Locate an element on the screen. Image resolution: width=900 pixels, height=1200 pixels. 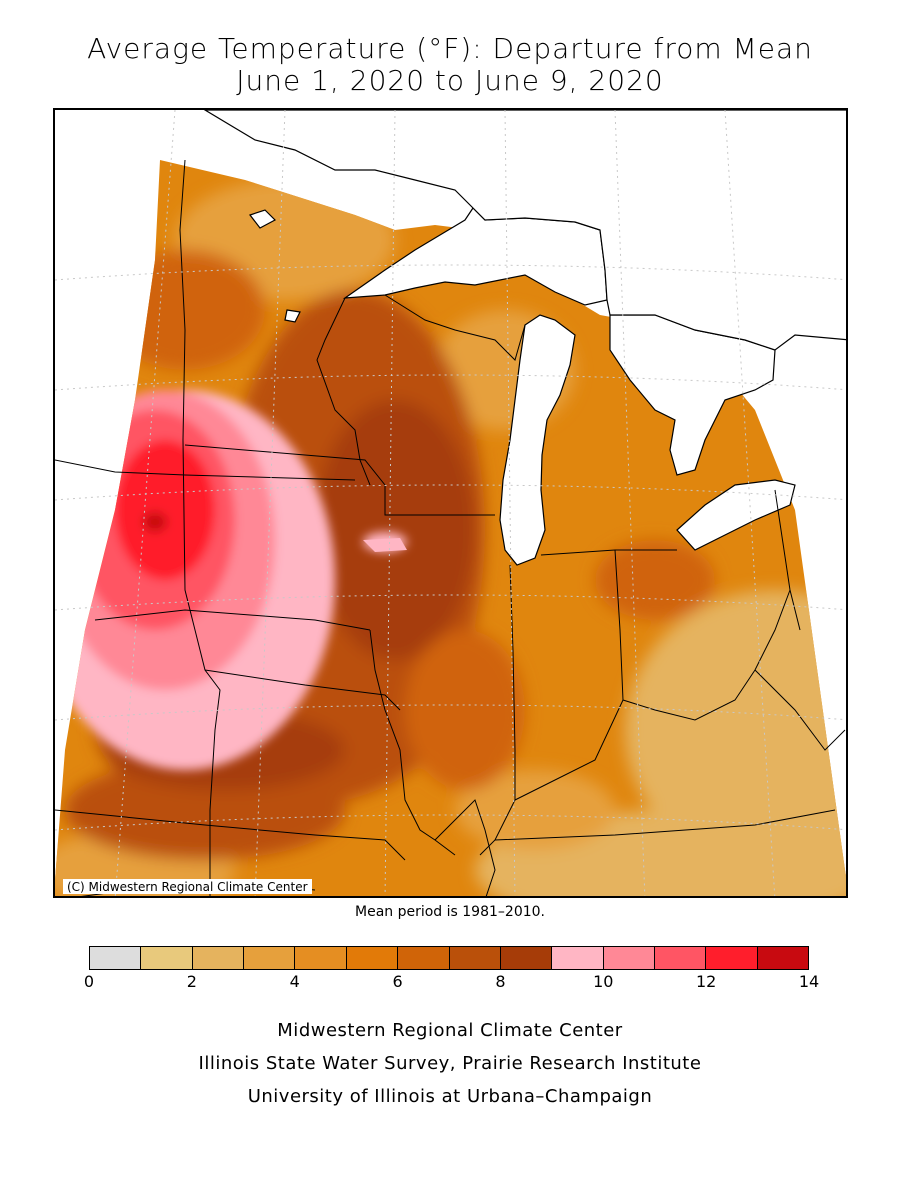
map-credit: (C) Midwestern Regional Climate Center is located at coordinates (187, 886).